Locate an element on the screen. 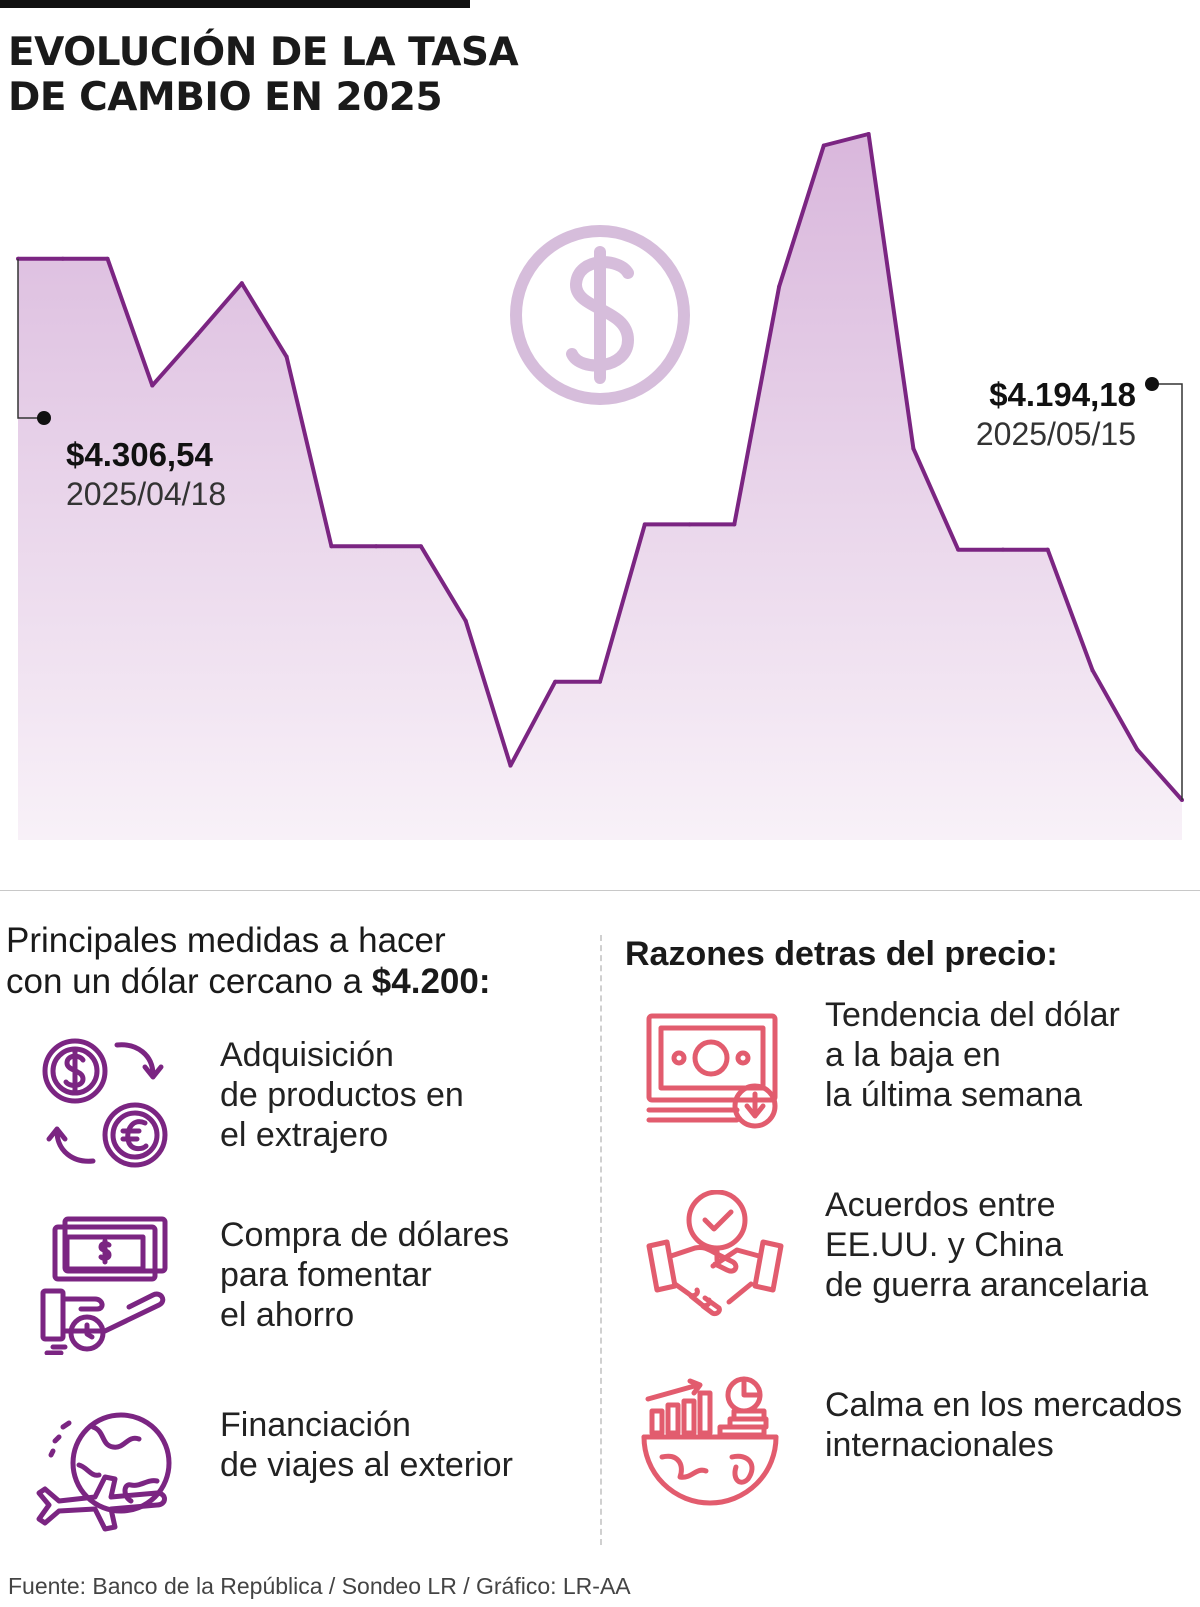 The width and height of the screenshot is (1200, 1607). column-divider is located at coordinates (601, 1240).